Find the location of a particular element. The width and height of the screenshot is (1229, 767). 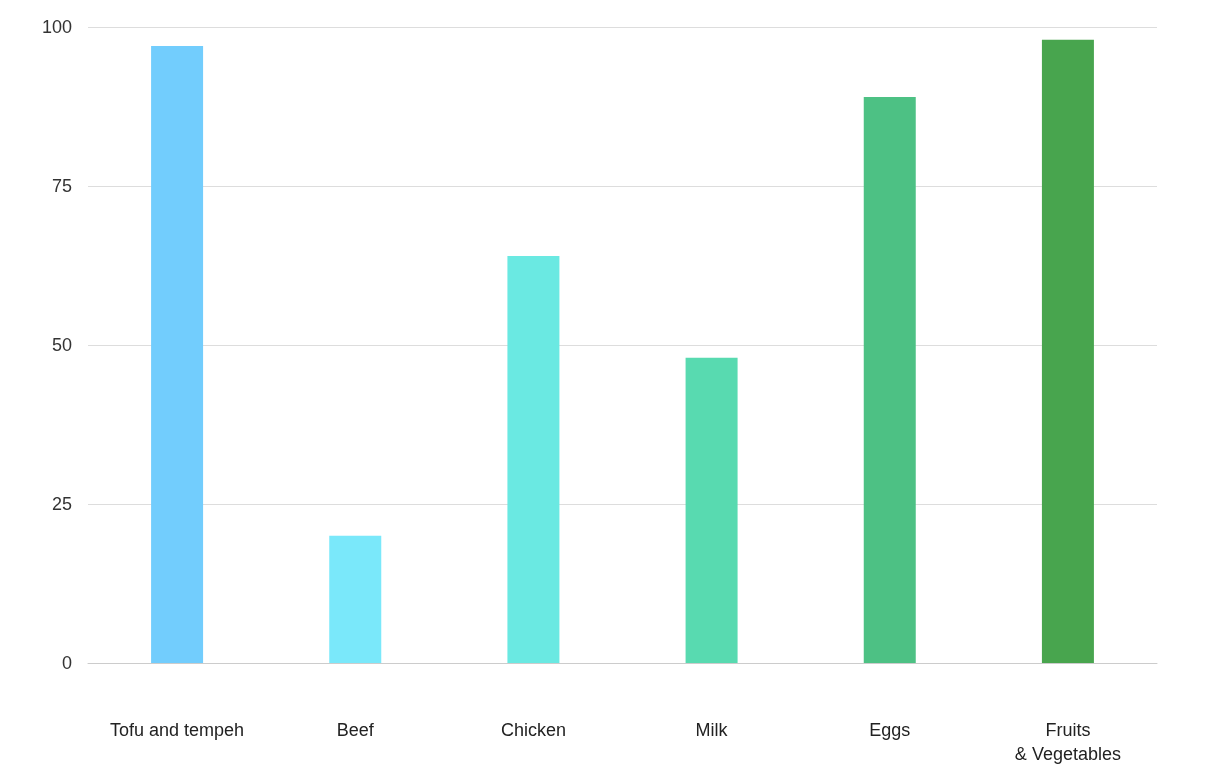

x-tick-label: Fruits & Vegetables is located at coordinates (1067, 742).